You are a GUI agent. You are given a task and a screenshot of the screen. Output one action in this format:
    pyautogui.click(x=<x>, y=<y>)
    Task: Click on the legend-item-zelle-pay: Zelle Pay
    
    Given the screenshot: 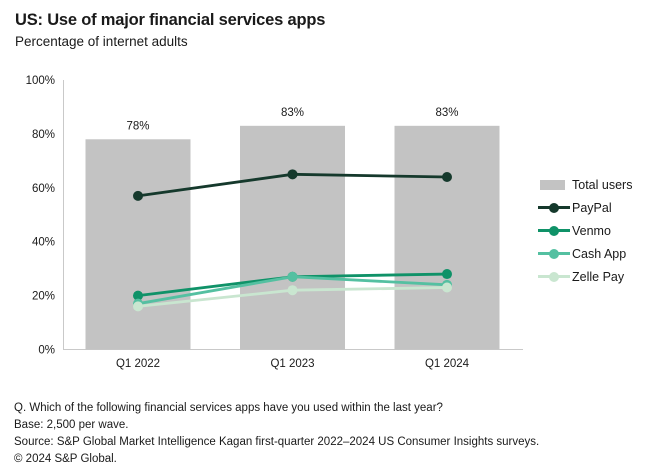 What is the action you would take?
    pyautogui.click(x=585, y=276)
    